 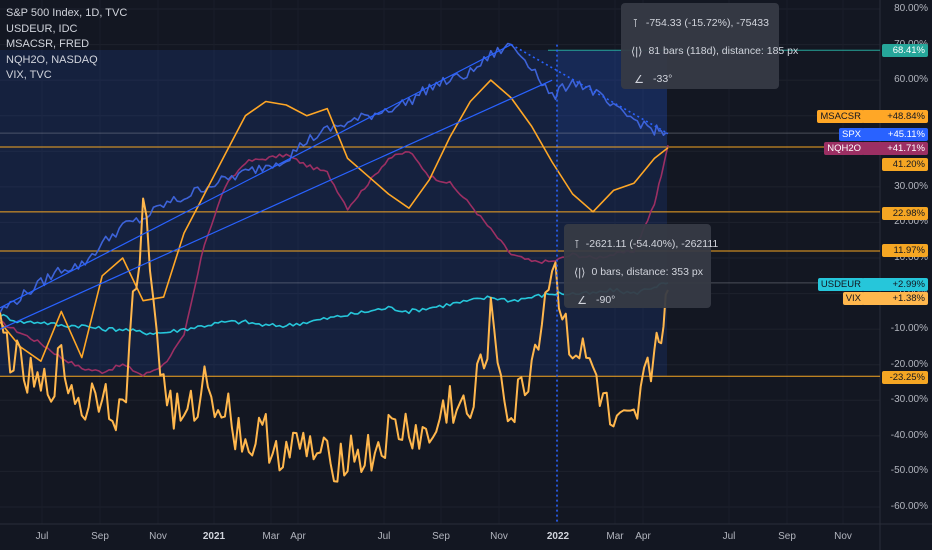 I want to click on y-tick-label: -40.00%, so click(x=909, y=435).